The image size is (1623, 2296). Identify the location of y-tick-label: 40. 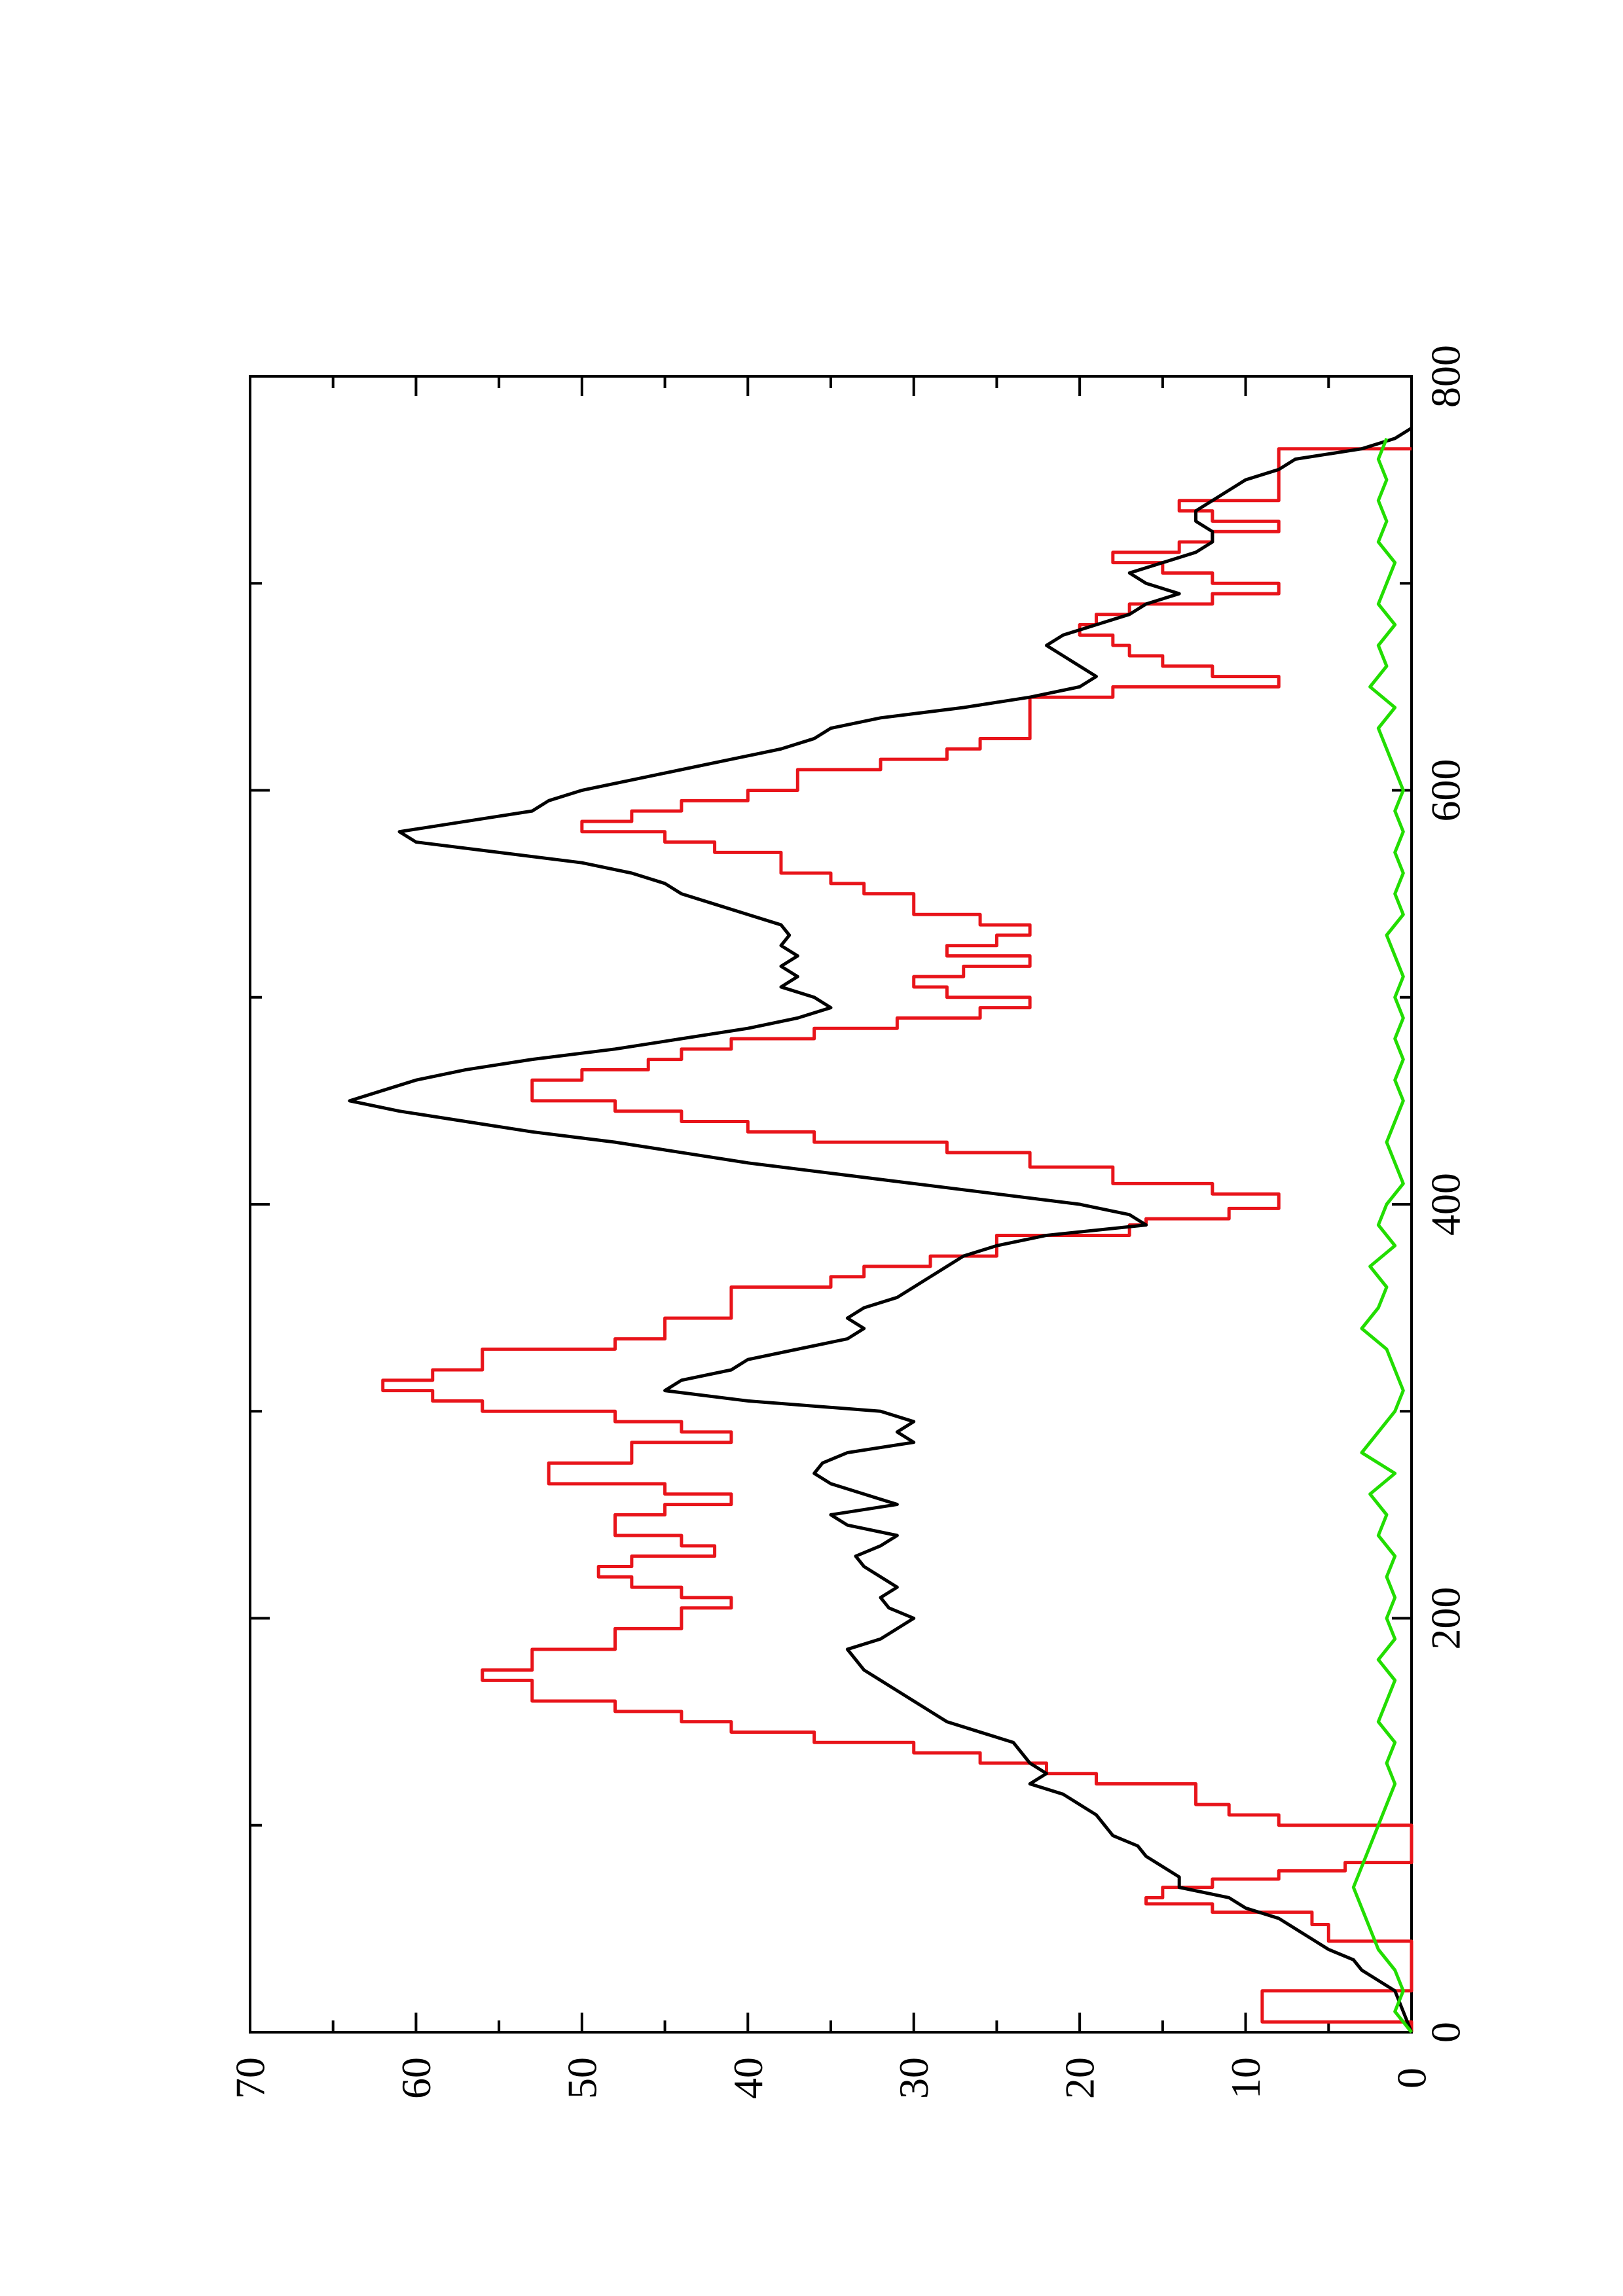
(748, 2078).